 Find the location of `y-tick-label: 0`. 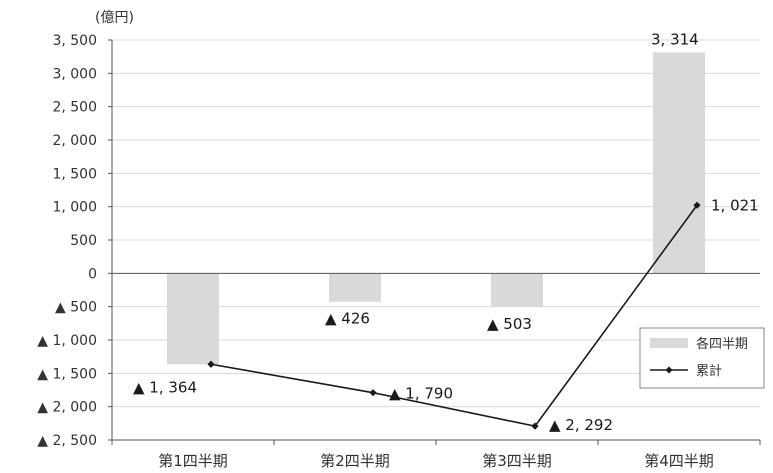

y-tick-label: 0 is located at coordinates (92, 274).